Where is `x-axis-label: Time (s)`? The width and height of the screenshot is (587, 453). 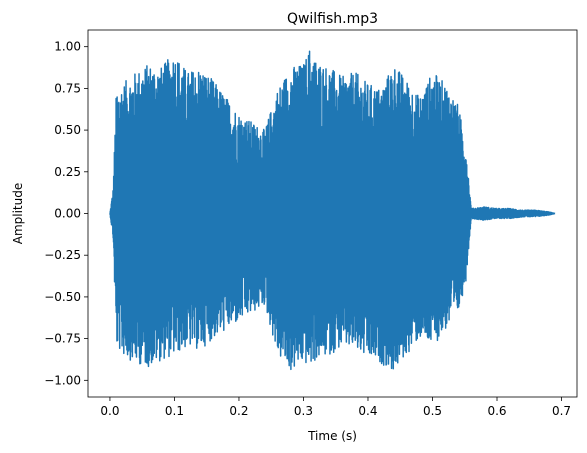 x-axis-label: Time (s) is located at coordinates (332, 436).